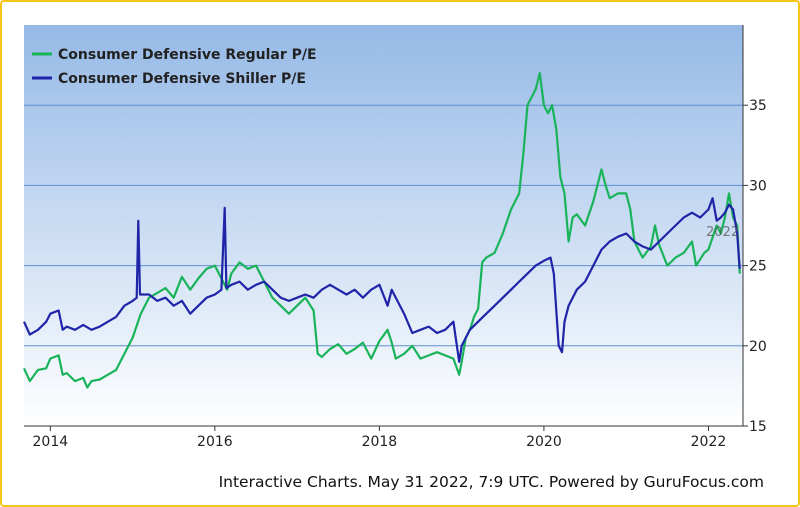 The image size is (800, 507). I want to click on end-annotation: 2022, so click(722, 232).